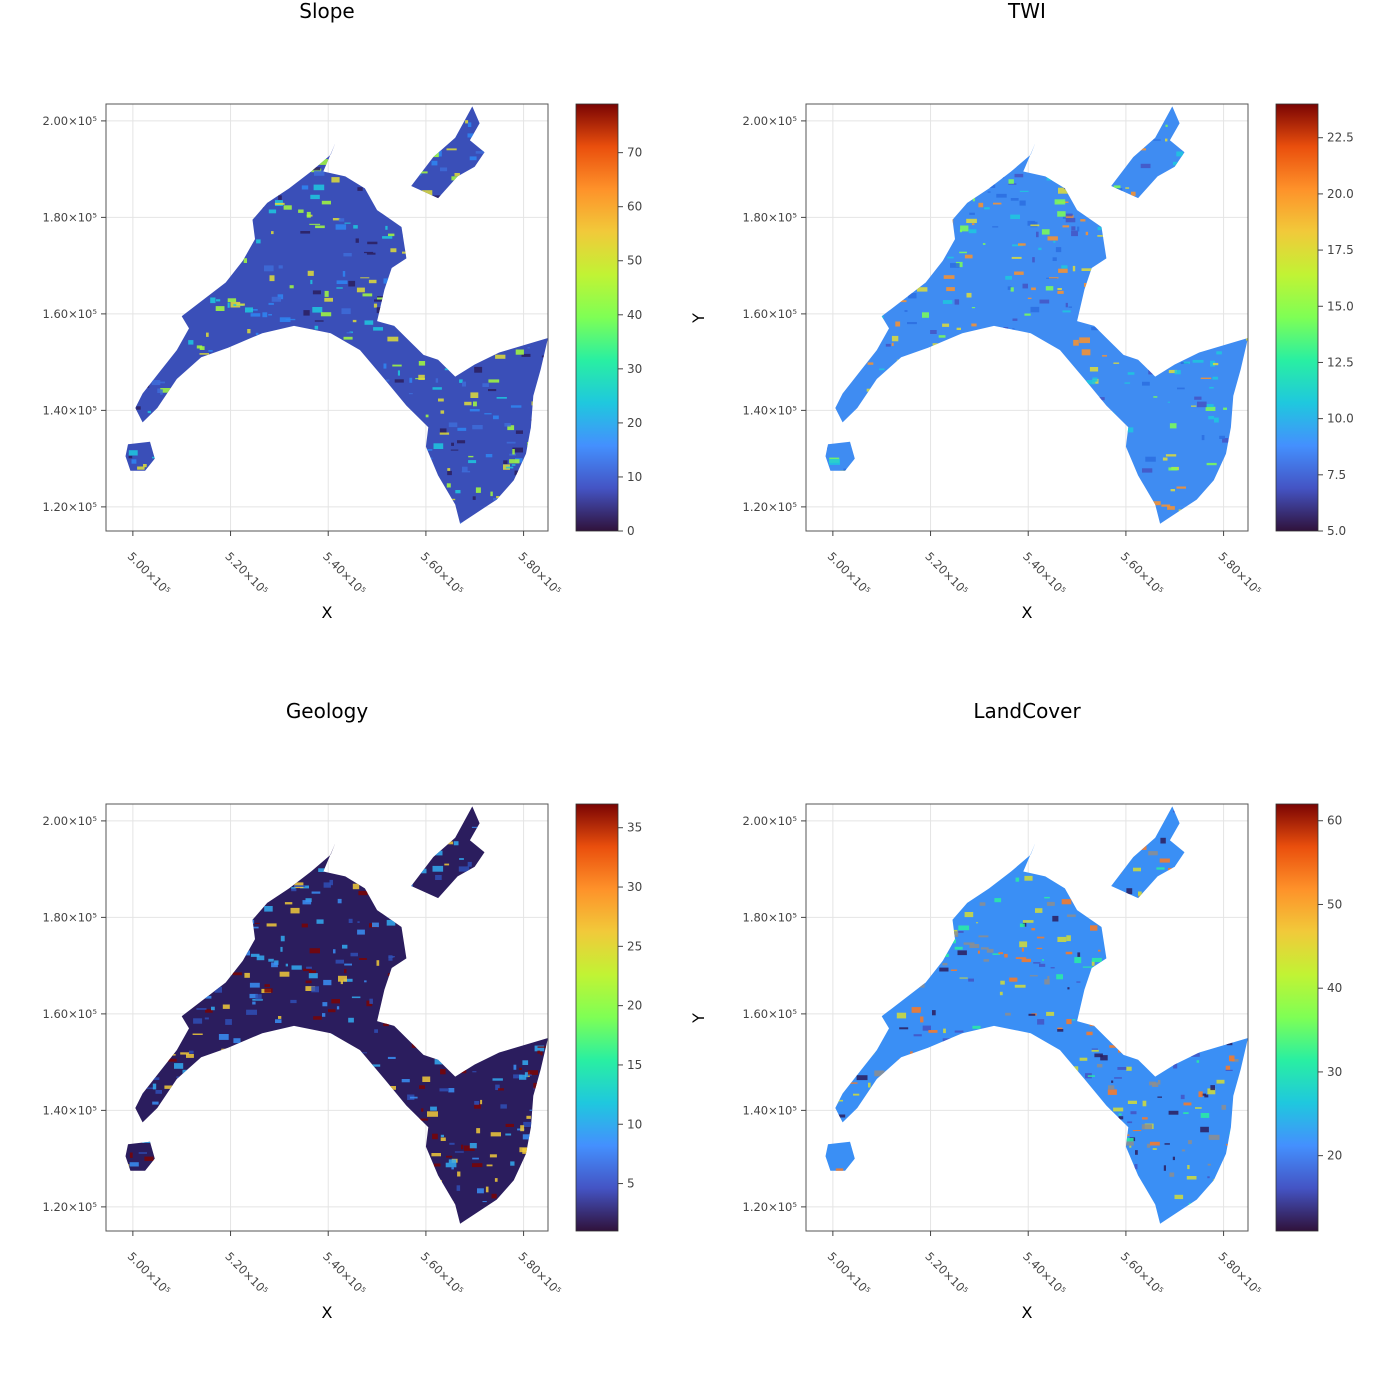  What do you see at coordinates (631, 1184) in the screenshot?
I see `colorbar-tick-label: 5` at bounding box center [631, 1184].